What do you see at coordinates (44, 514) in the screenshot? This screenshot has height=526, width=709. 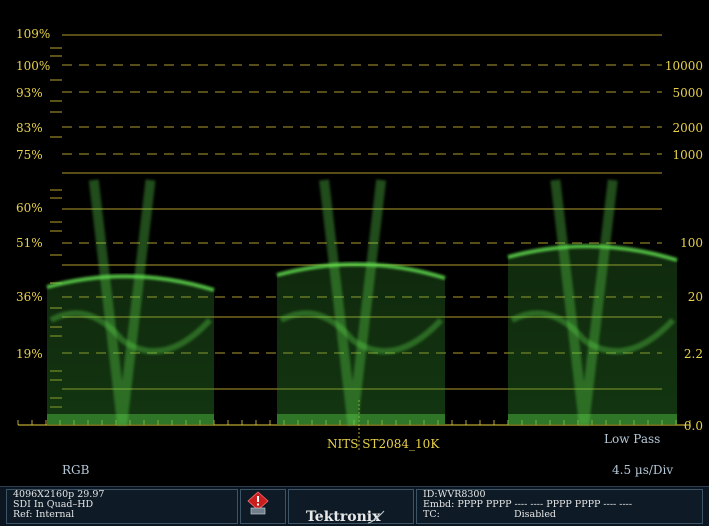 I see `reference-source: Ref: Internal` at bounding box center [44, 514].